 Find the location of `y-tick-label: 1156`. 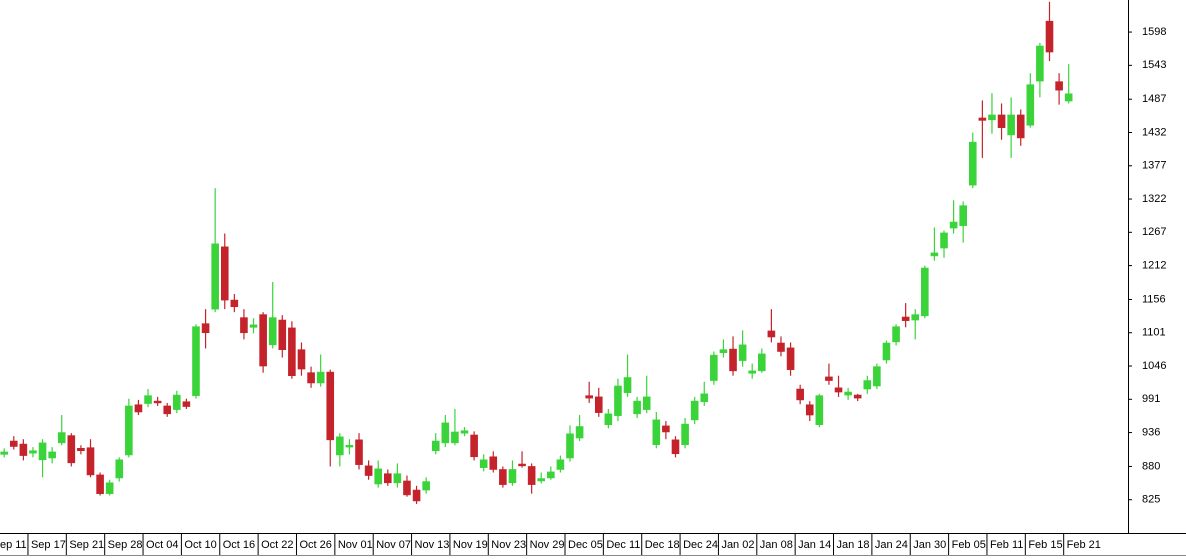

y-tick-label: 1156 is located at coordinates (1154, 299).